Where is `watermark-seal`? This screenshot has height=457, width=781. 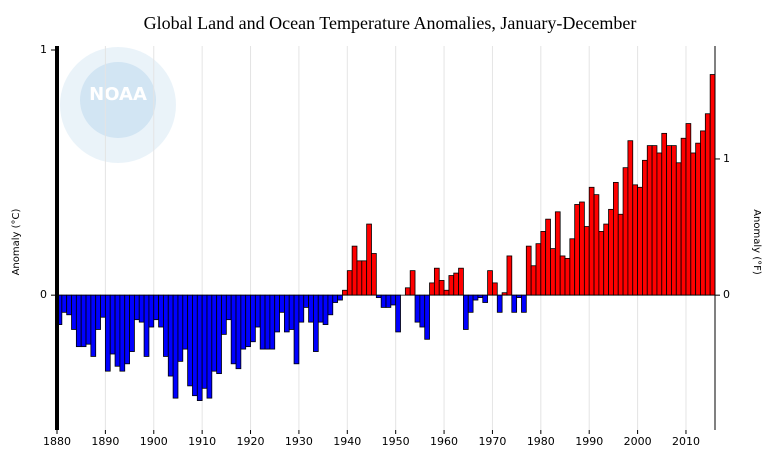
watermark-seal is located at coordinates (118, 105).